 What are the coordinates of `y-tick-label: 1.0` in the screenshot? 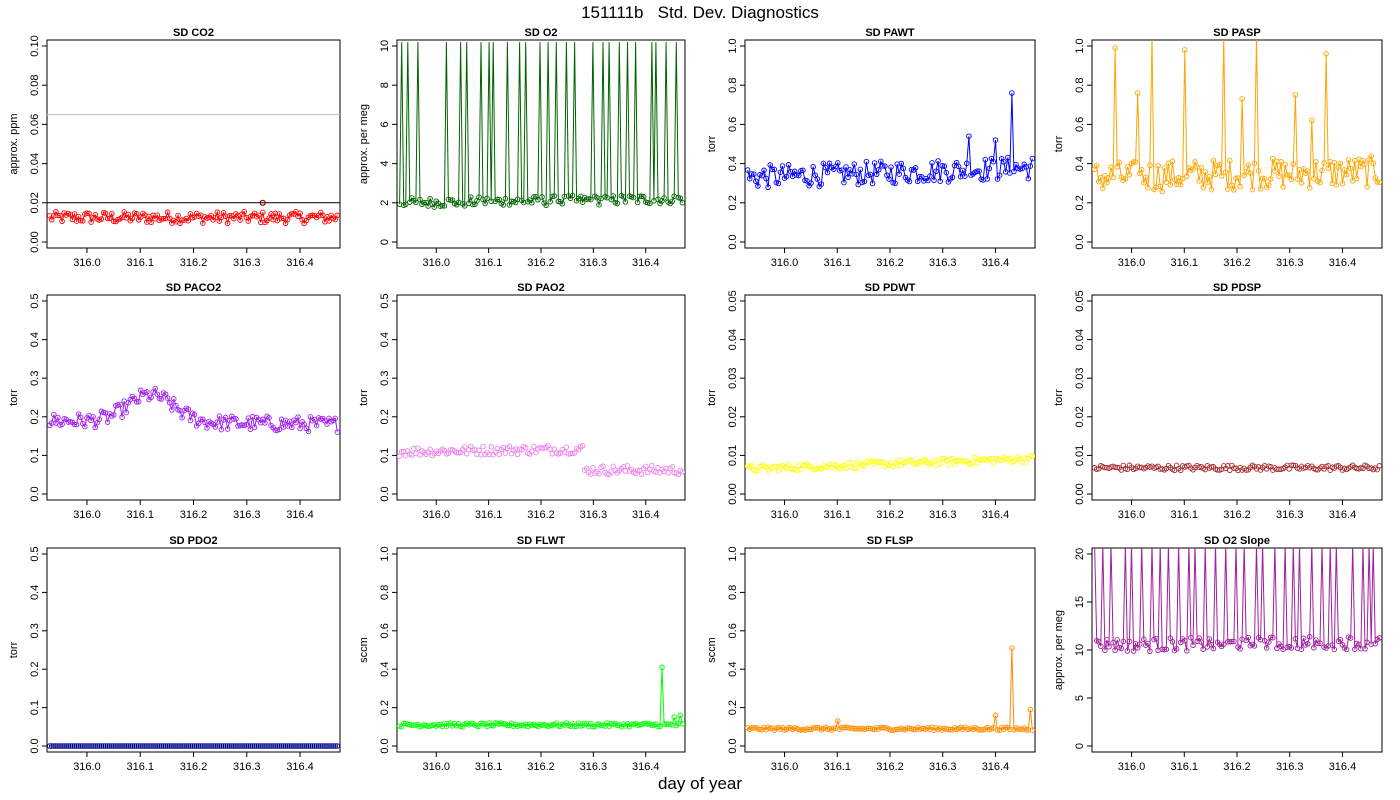 It's located at (733, 553).